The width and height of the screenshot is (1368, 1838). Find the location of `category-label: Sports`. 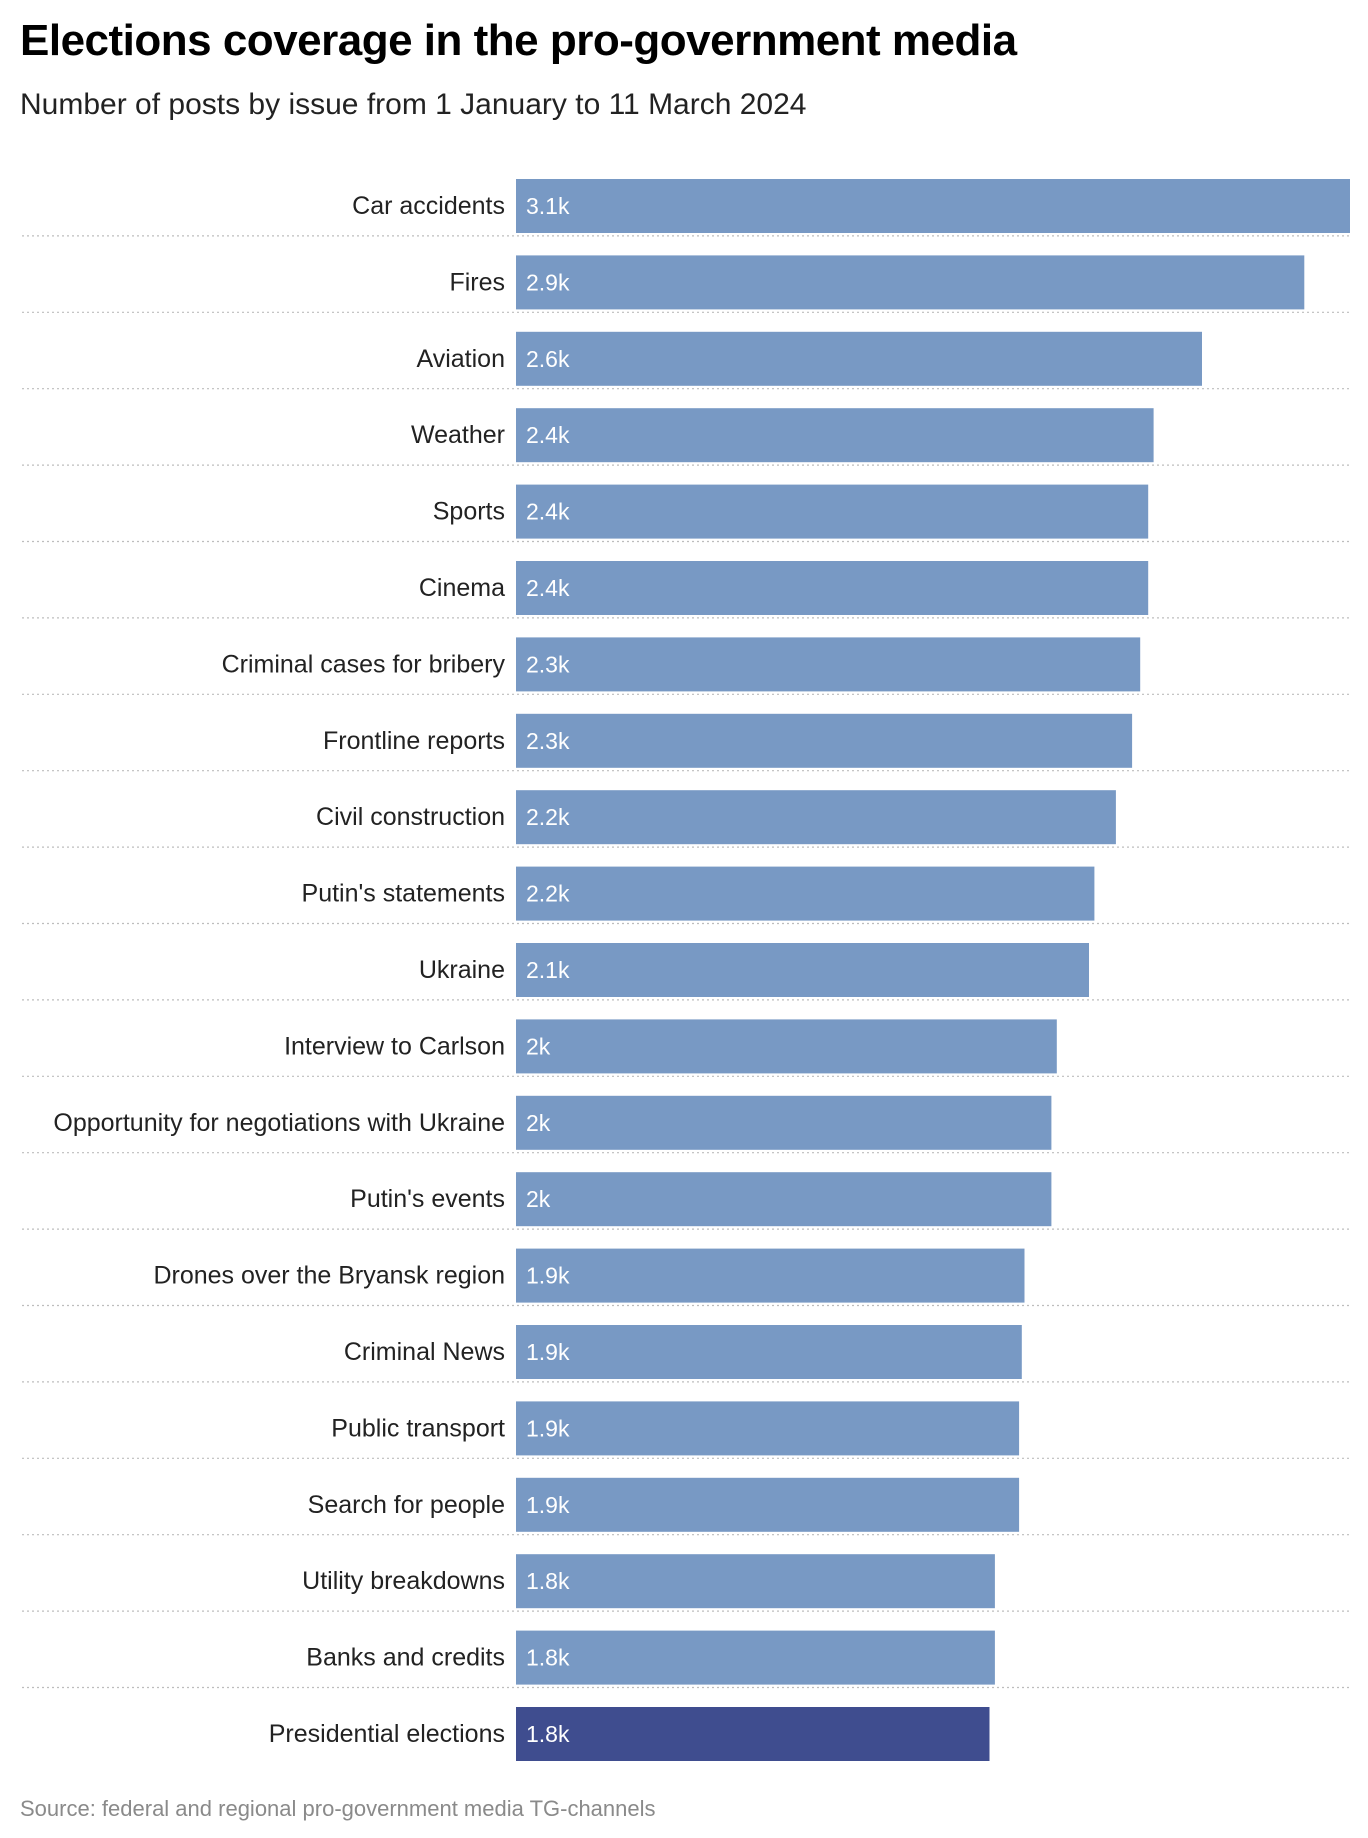

category-label: Sports is located at coordinates (469, 512).